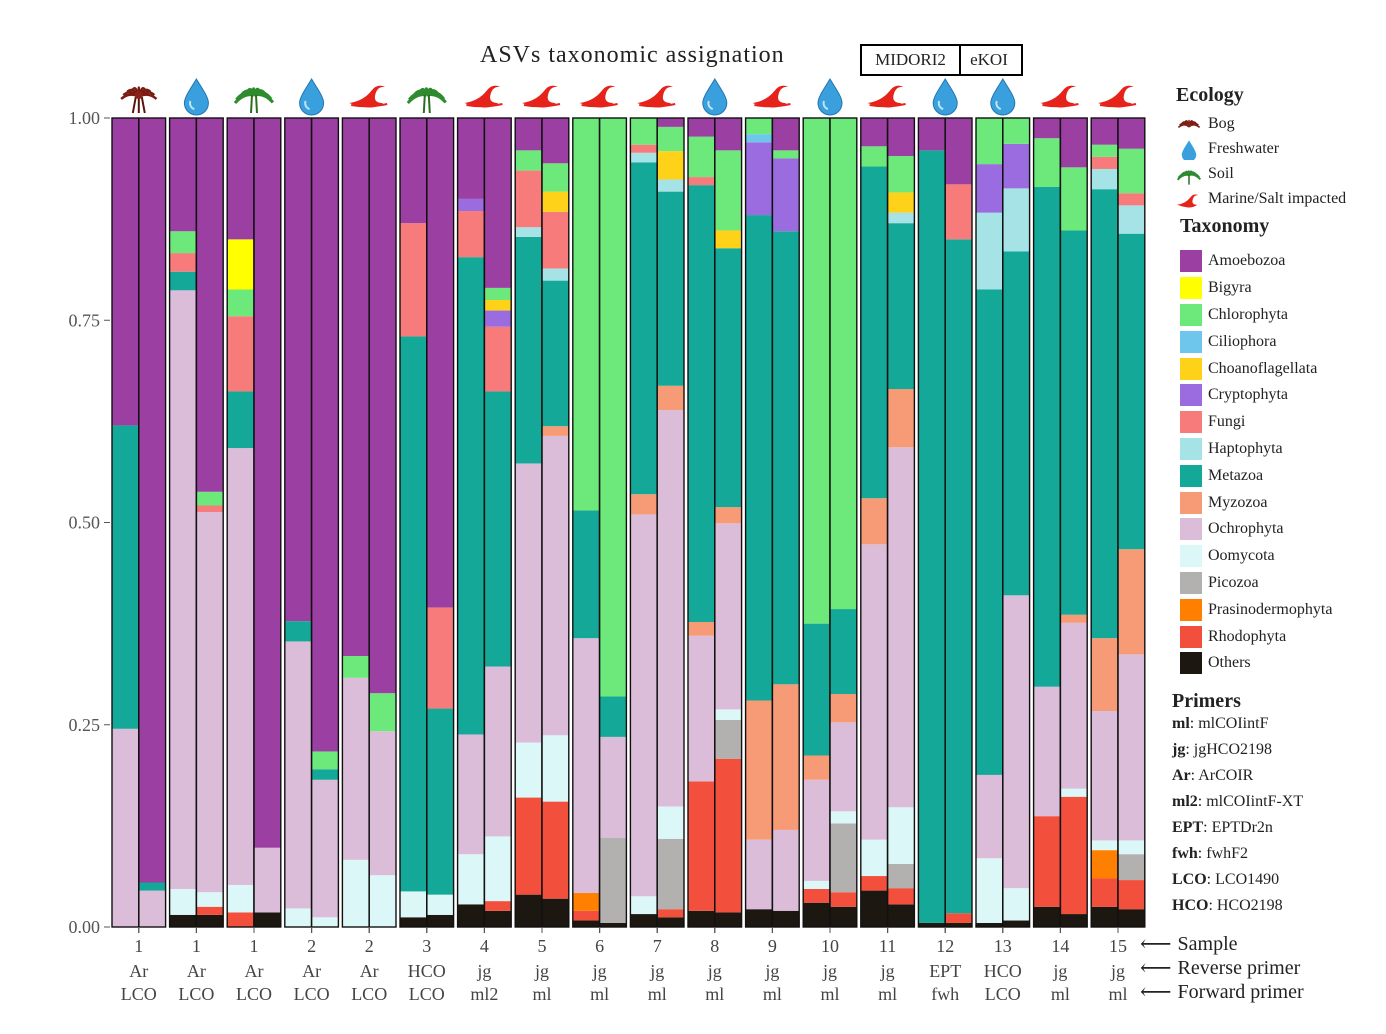  I want to click on soil-icon, so click(426, 100).